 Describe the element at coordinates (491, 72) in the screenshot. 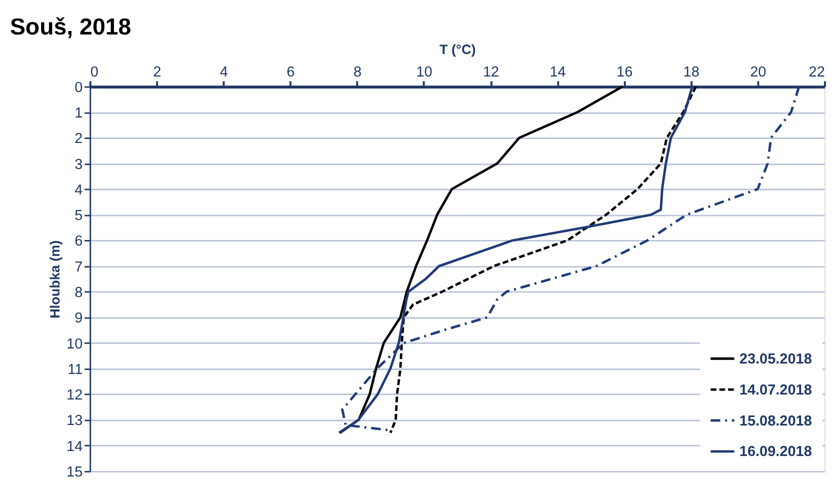

I see `x-tick-label: 12` at that location.